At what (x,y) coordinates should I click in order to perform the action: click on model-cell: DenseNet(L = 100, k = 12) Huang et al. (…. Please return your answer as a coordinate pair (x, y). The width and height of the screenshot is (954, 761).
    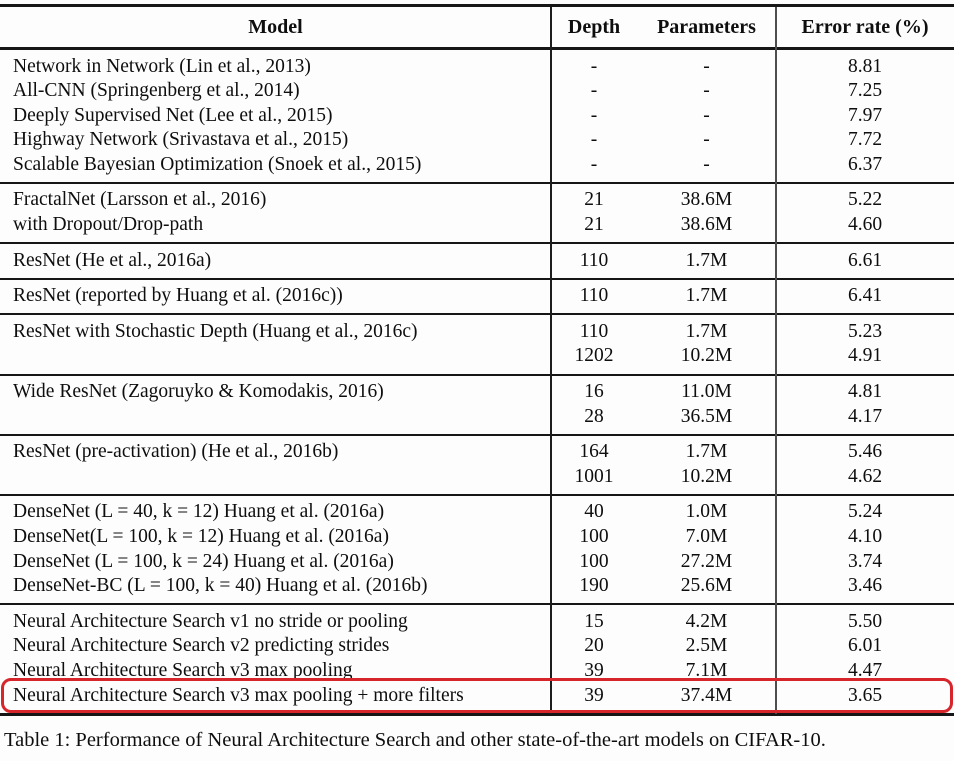
    Looking at the image, I should click on (201, 536).